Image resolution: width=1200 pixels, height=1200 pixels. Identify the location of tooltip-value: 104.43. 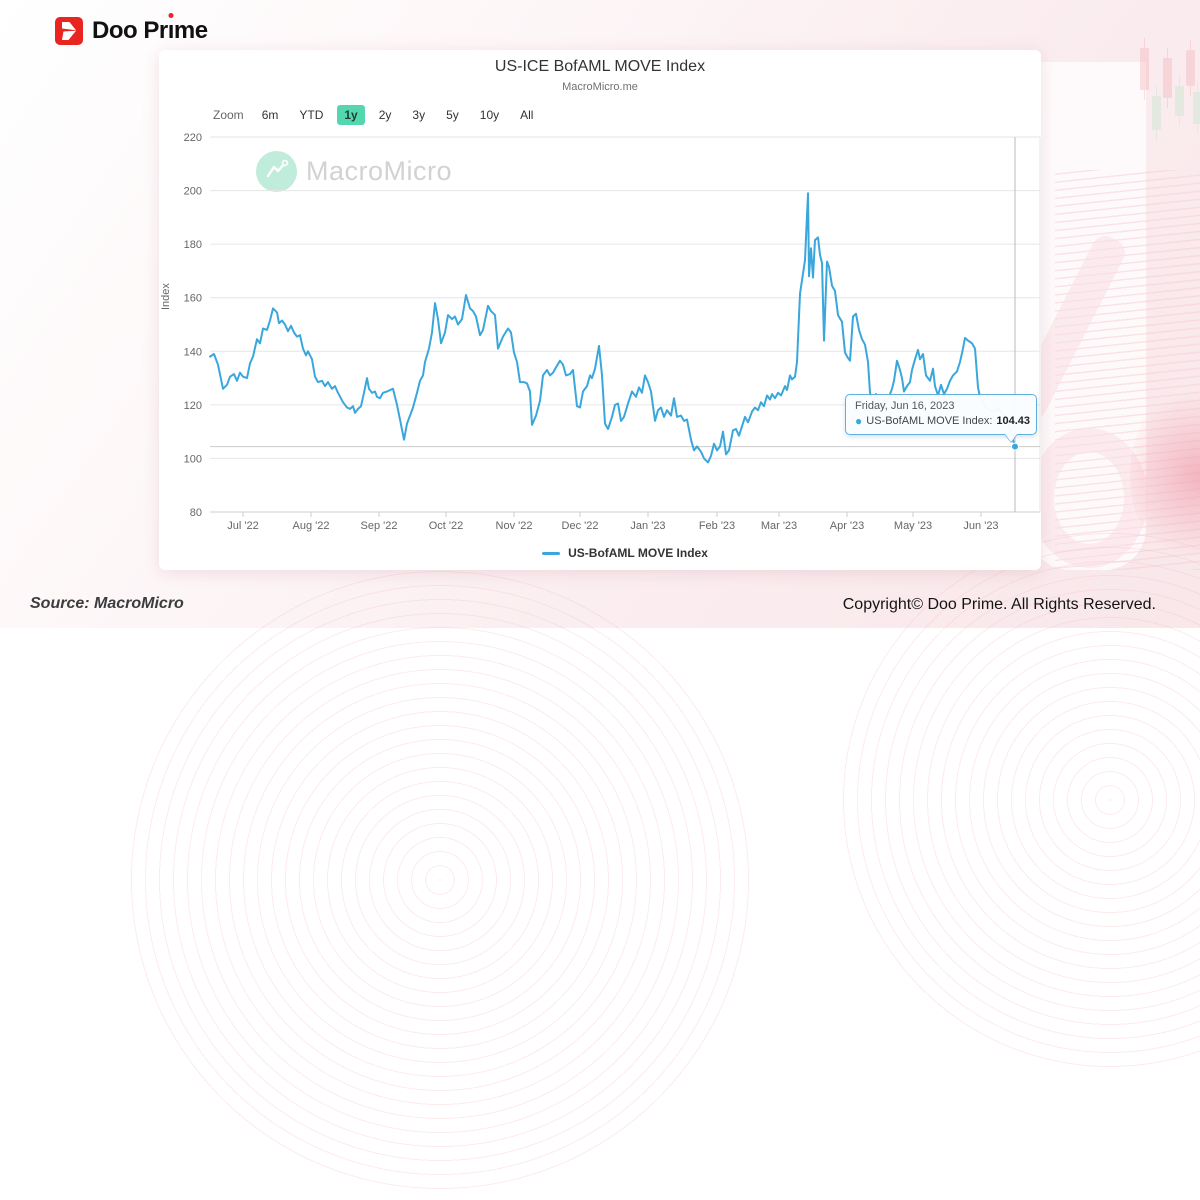
(1013, 421).